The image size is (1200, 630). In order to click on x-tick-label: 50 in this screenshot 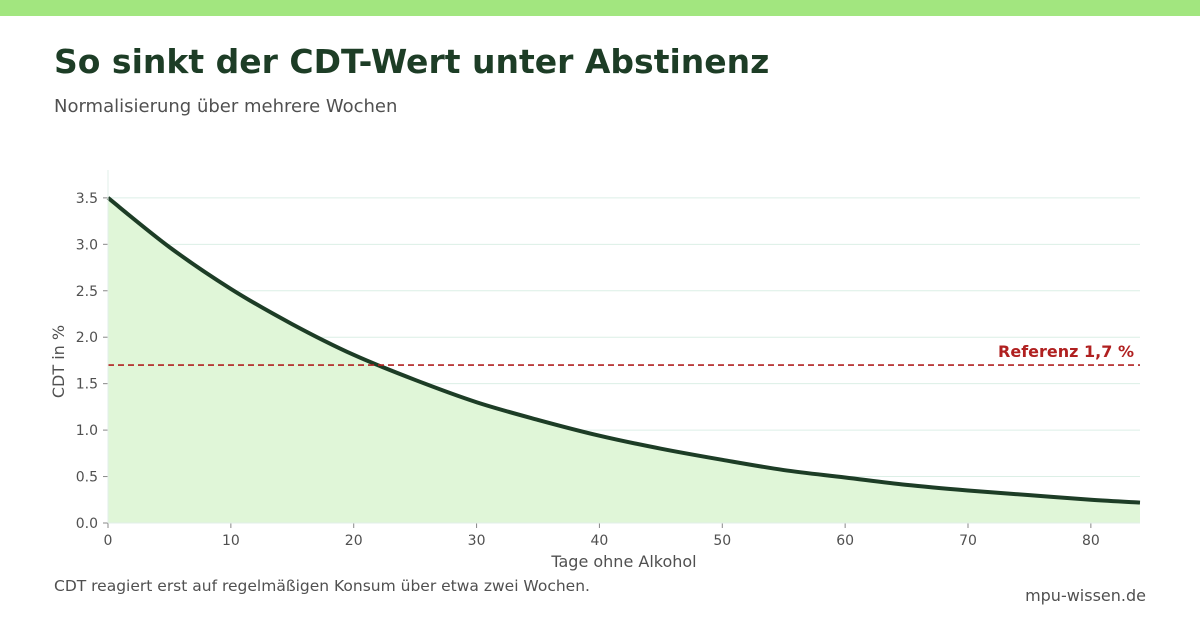, I will do `click(722, 541)`.